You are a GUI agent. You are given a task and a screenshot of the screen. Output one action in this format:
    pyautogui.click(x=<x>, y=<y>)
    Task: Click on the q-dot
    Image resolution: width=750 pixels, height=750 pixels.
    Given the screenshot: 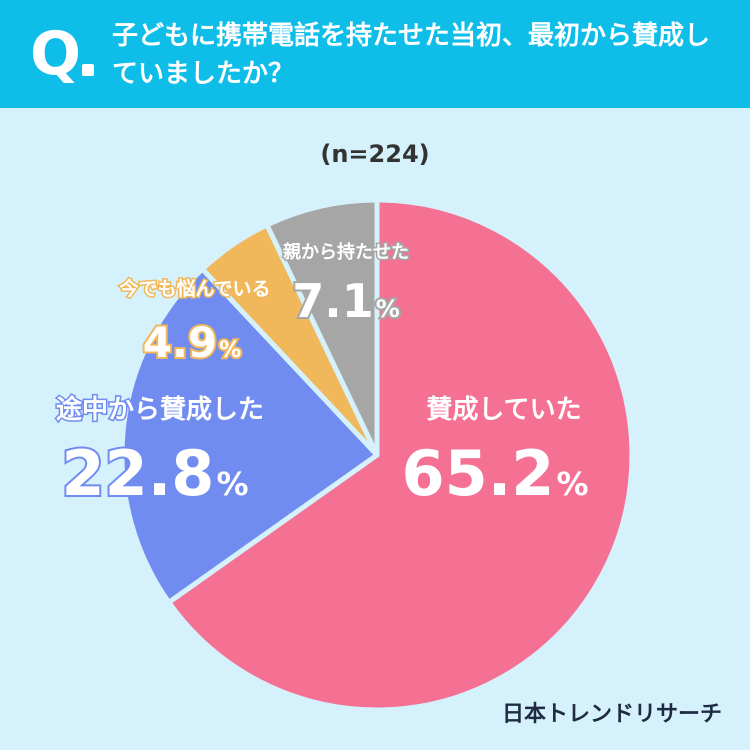 What is the action you would take?
    pyautogui.click(x=88, y=70)
    